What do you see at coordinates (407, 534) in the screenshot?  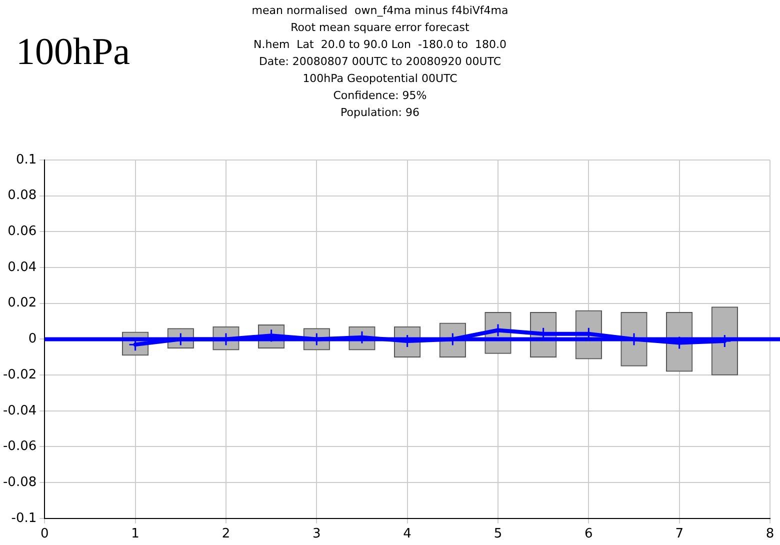 I see `x-tick-label: 4` at bounding box center [407, 534].